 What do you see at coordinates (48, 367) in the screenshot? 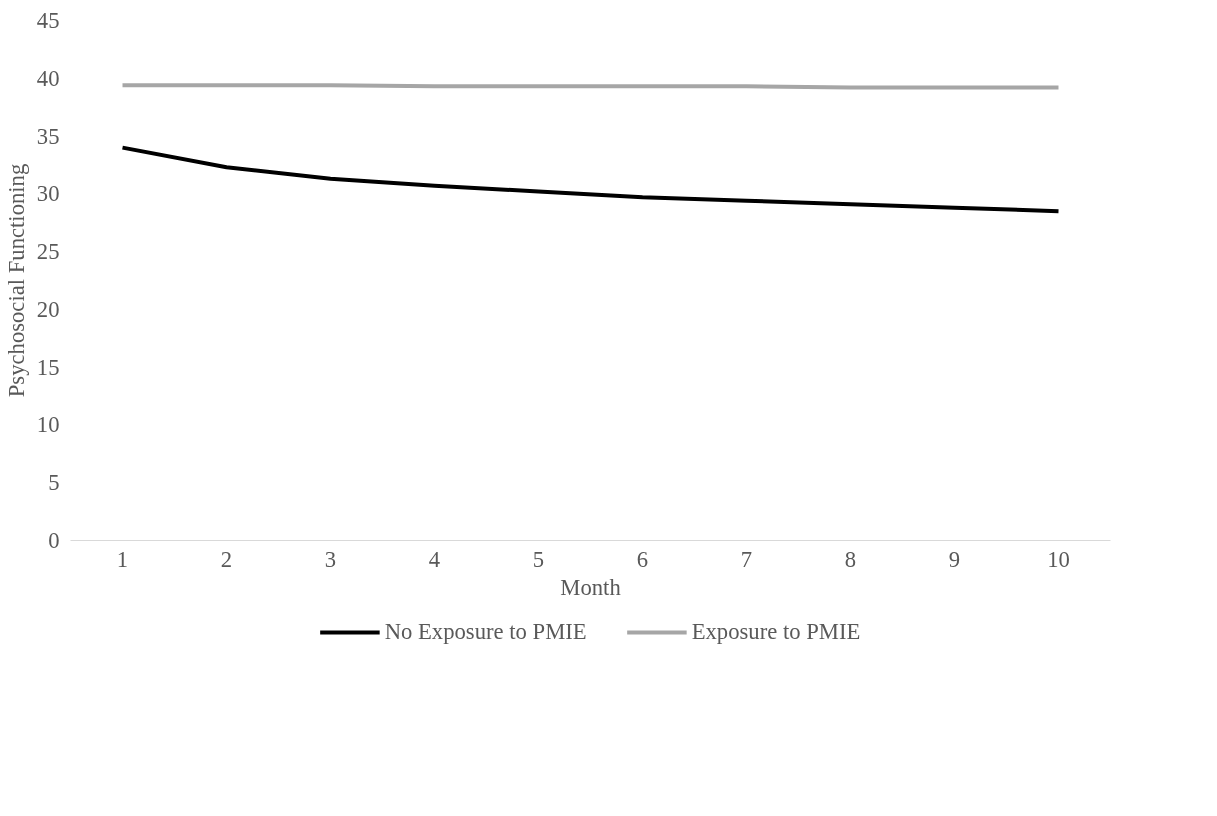
I see `y-tick-label: 15` at bounding box center [48, 367].